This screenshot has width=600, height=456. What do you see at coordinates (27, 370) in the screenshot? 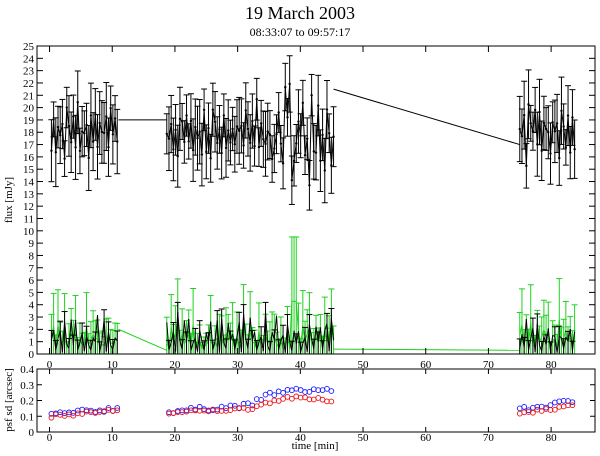
I see `psf-y-tick-label: 0.4` at bounding box center [27, 370].